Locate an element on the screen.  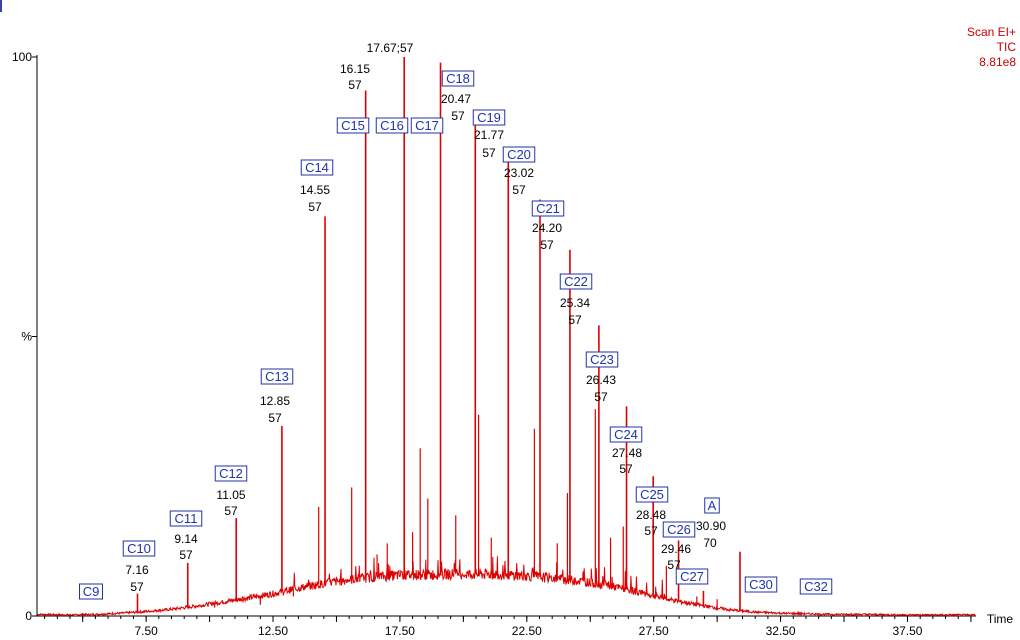
x-tick-label: 22.50 is located at coordinates (527, 631).